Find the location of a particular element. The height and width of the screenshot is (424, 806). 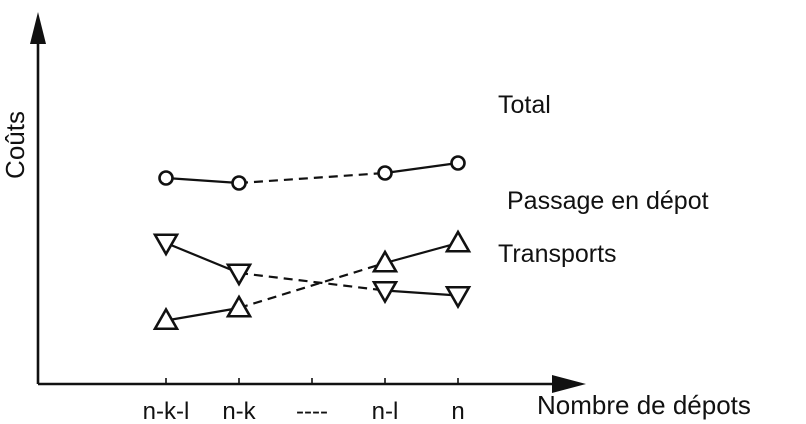

series-label-total: Total is located at coordinates (524, 105).